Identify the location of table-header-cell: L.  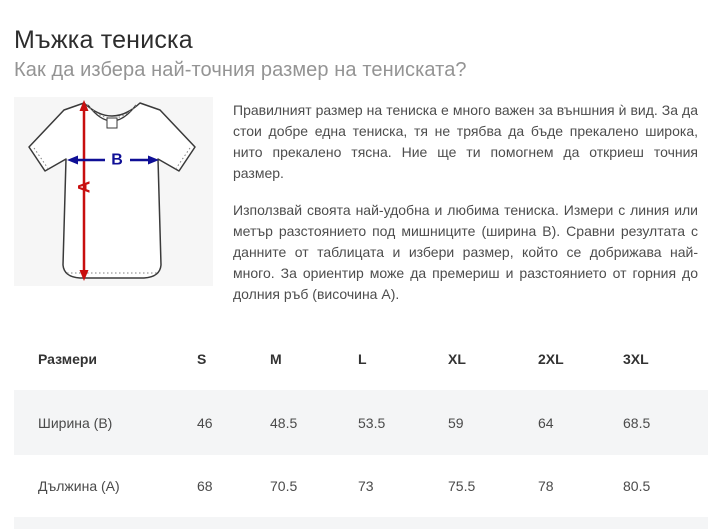
(362, 358).